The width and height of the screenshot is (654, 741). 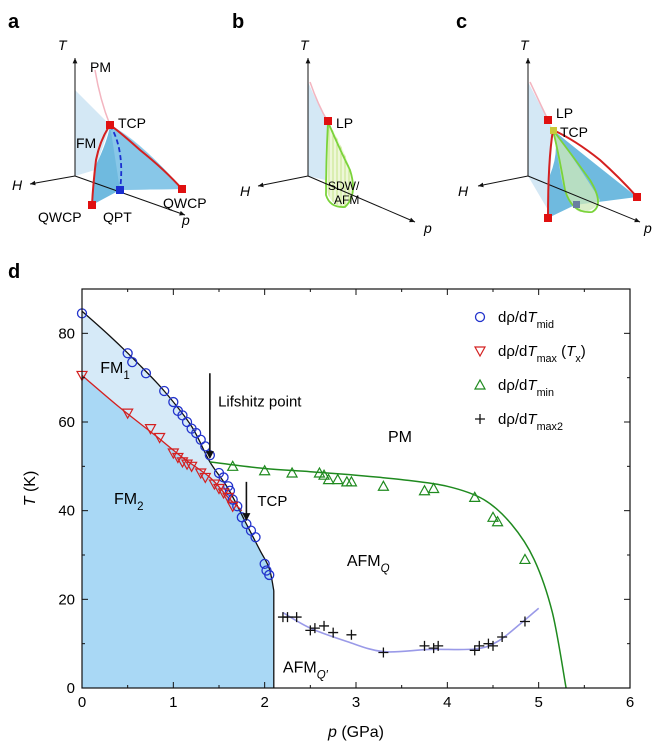 What do you see at coordinates (339, 164) in the screenshot?
I see `panel-b-green-outline` at bounding box center [339, 164].